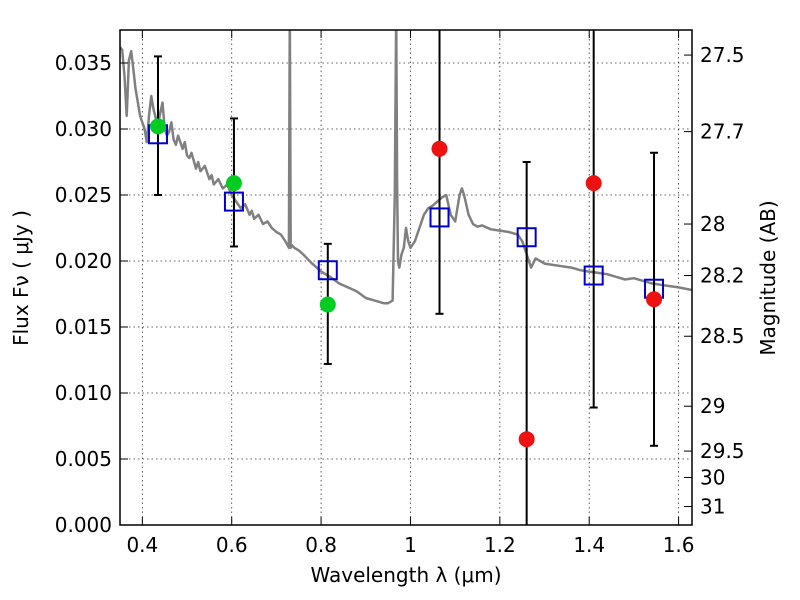  Describe the element at coordinates (722, 451) in the screenshot. I see `right-tick-label: 29.5` at that location.